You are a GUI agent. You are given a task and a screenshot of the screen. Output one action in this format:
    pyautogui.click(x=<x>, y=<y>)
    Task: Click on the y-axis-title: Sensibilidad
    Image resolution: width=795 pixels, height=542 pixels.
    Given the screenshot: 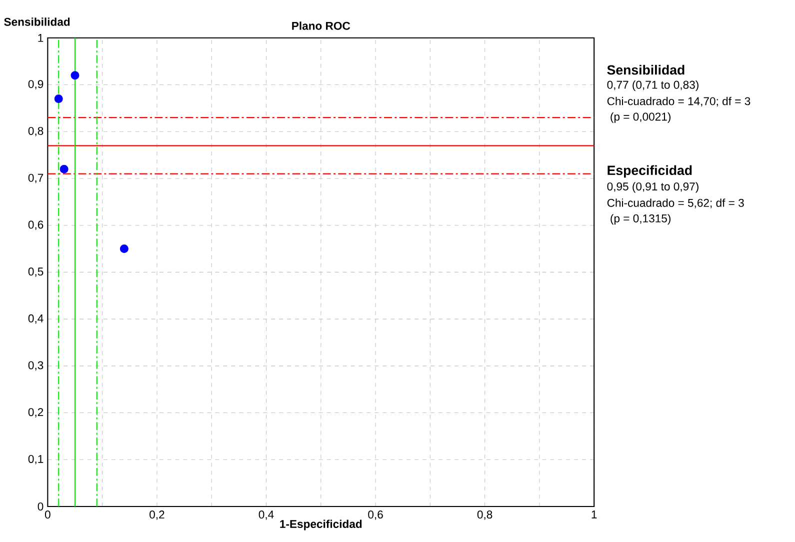 What is the action you would take?
    pyautogui.click(x=37, y=21)
    